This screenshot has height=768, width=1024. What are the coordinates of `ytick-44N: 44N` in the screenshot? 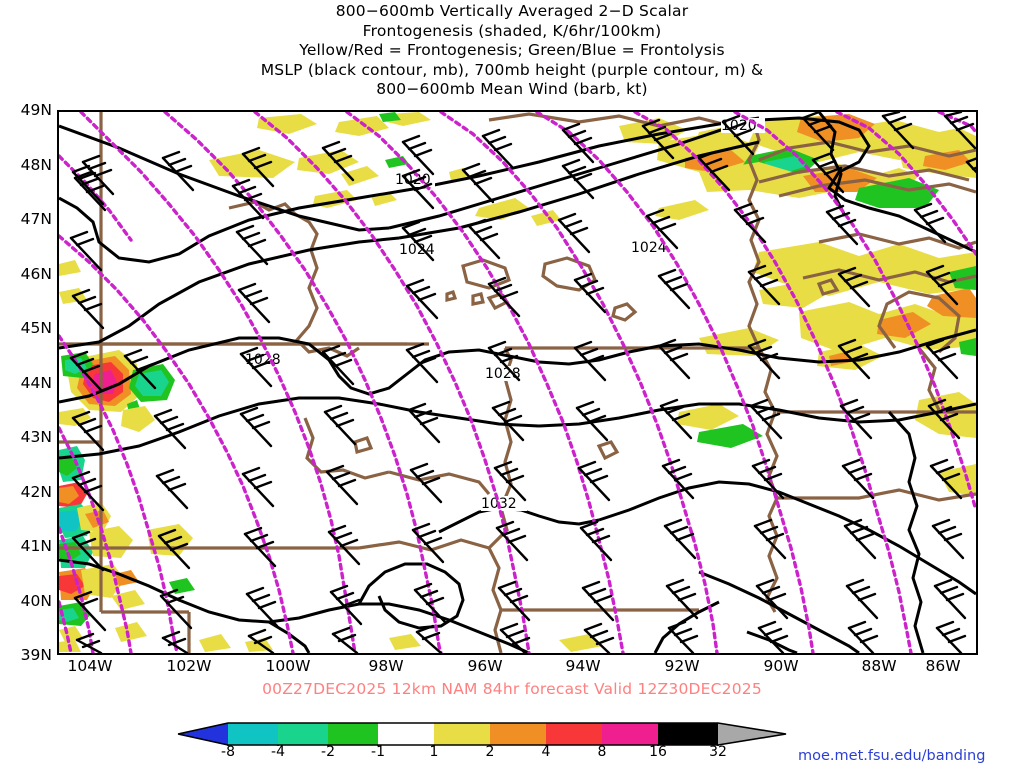 It's located at (36, 382).